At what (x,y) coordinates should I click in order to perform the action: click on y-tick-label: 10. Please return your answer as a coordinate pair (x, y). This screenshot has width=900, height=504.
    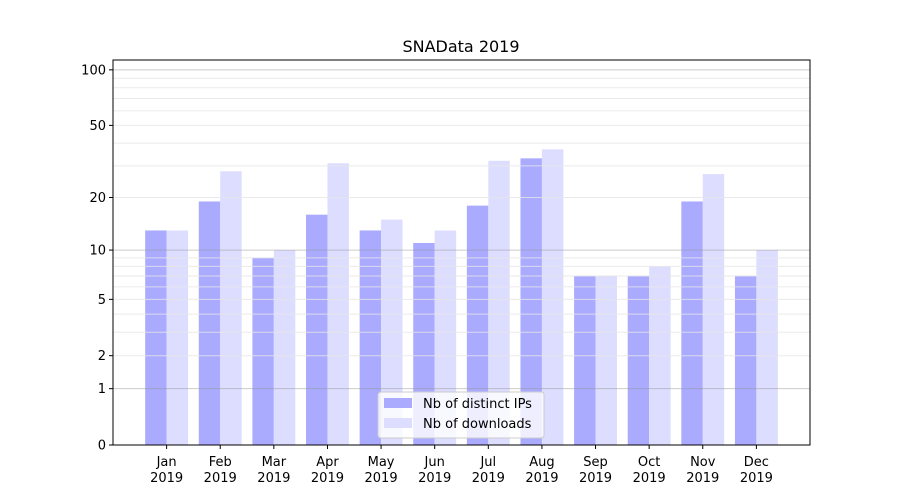
    Looking at the image, I should click on (97, 251).